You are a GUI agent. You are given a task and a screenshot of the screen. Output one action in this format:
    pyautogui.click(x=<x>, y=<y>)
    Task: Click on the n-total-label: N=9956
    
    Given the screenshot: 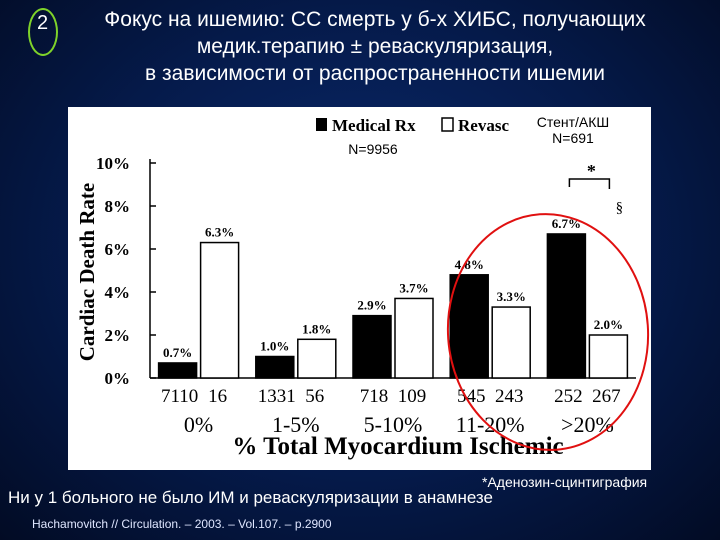 What is the action you would take?
    pyautogui.click(x=373, y=149)
    